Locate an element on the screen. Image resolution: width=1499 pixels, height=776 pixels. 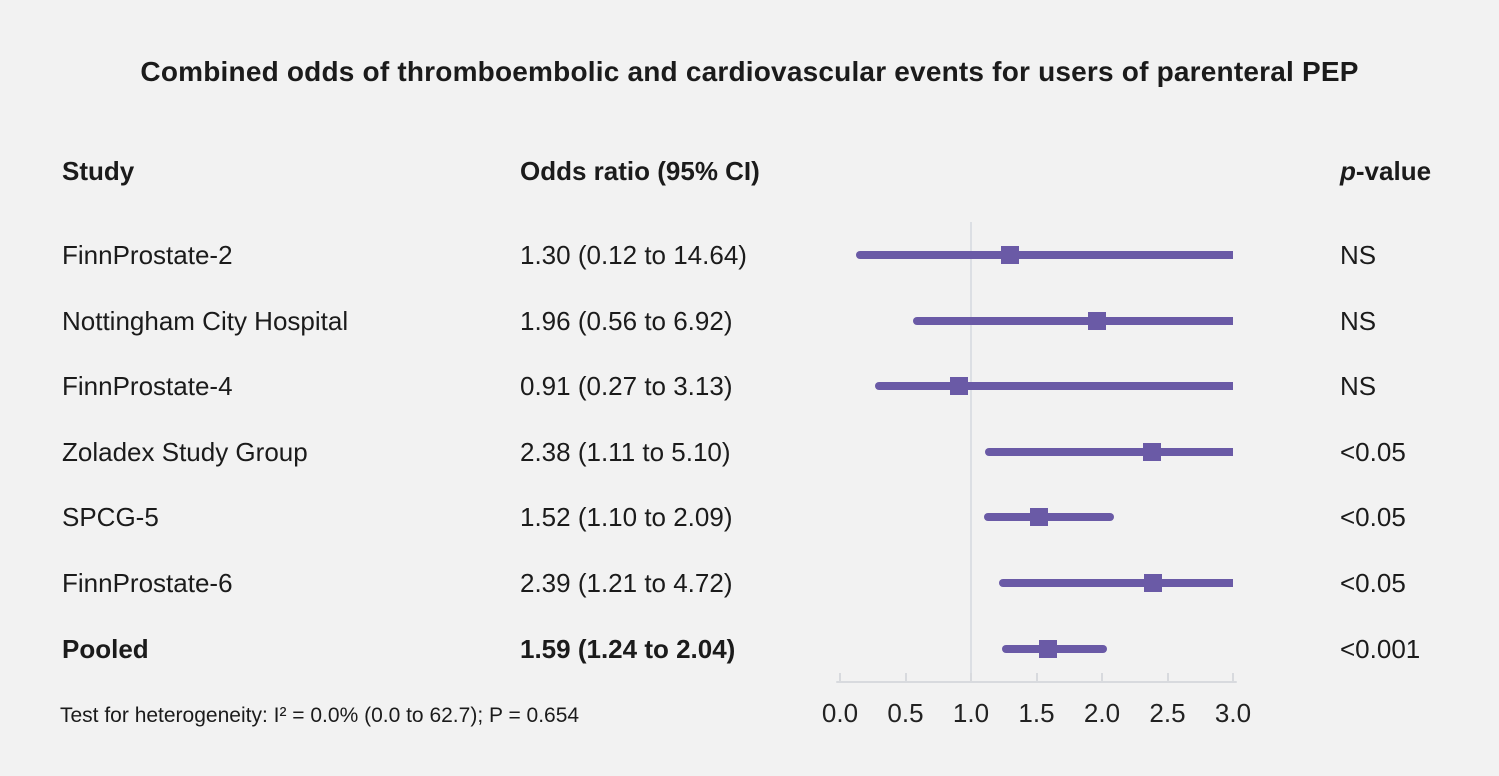
x-axis-tick-label: 1.5 is located at coordinates (1036, 713).